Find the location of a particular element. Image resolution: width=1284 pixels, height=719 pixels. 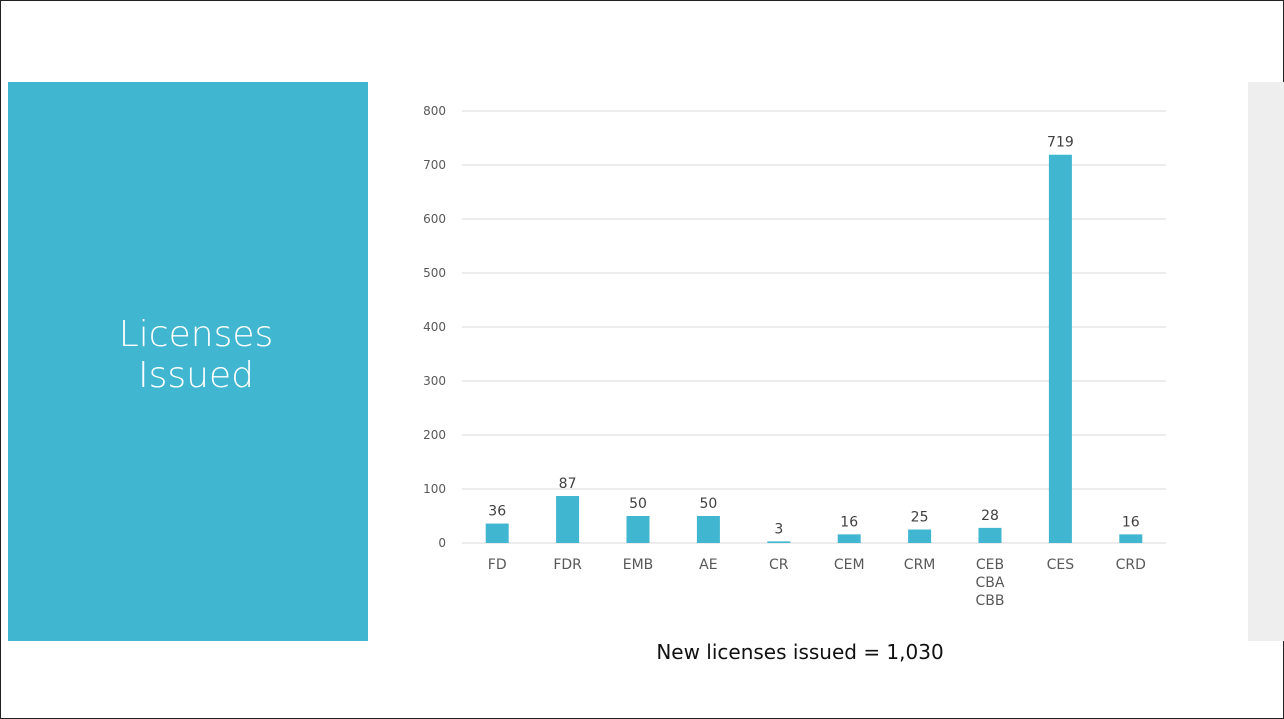

y-tick-label: 100 is located at coordinates (434, 489).